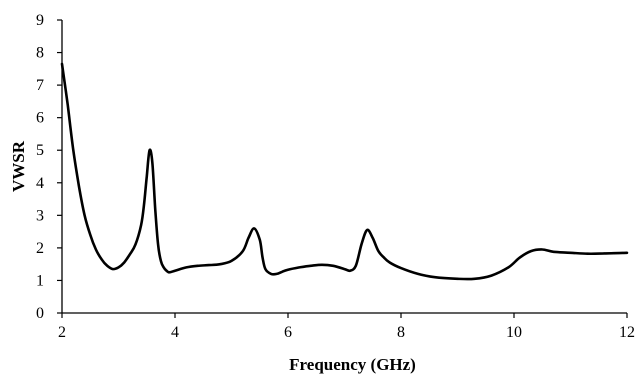  What do you see at coordinates (352, 364) in the screenshot?
I see `x-axis-title: Frequency (GHz)` at bounding box center [352, 364].